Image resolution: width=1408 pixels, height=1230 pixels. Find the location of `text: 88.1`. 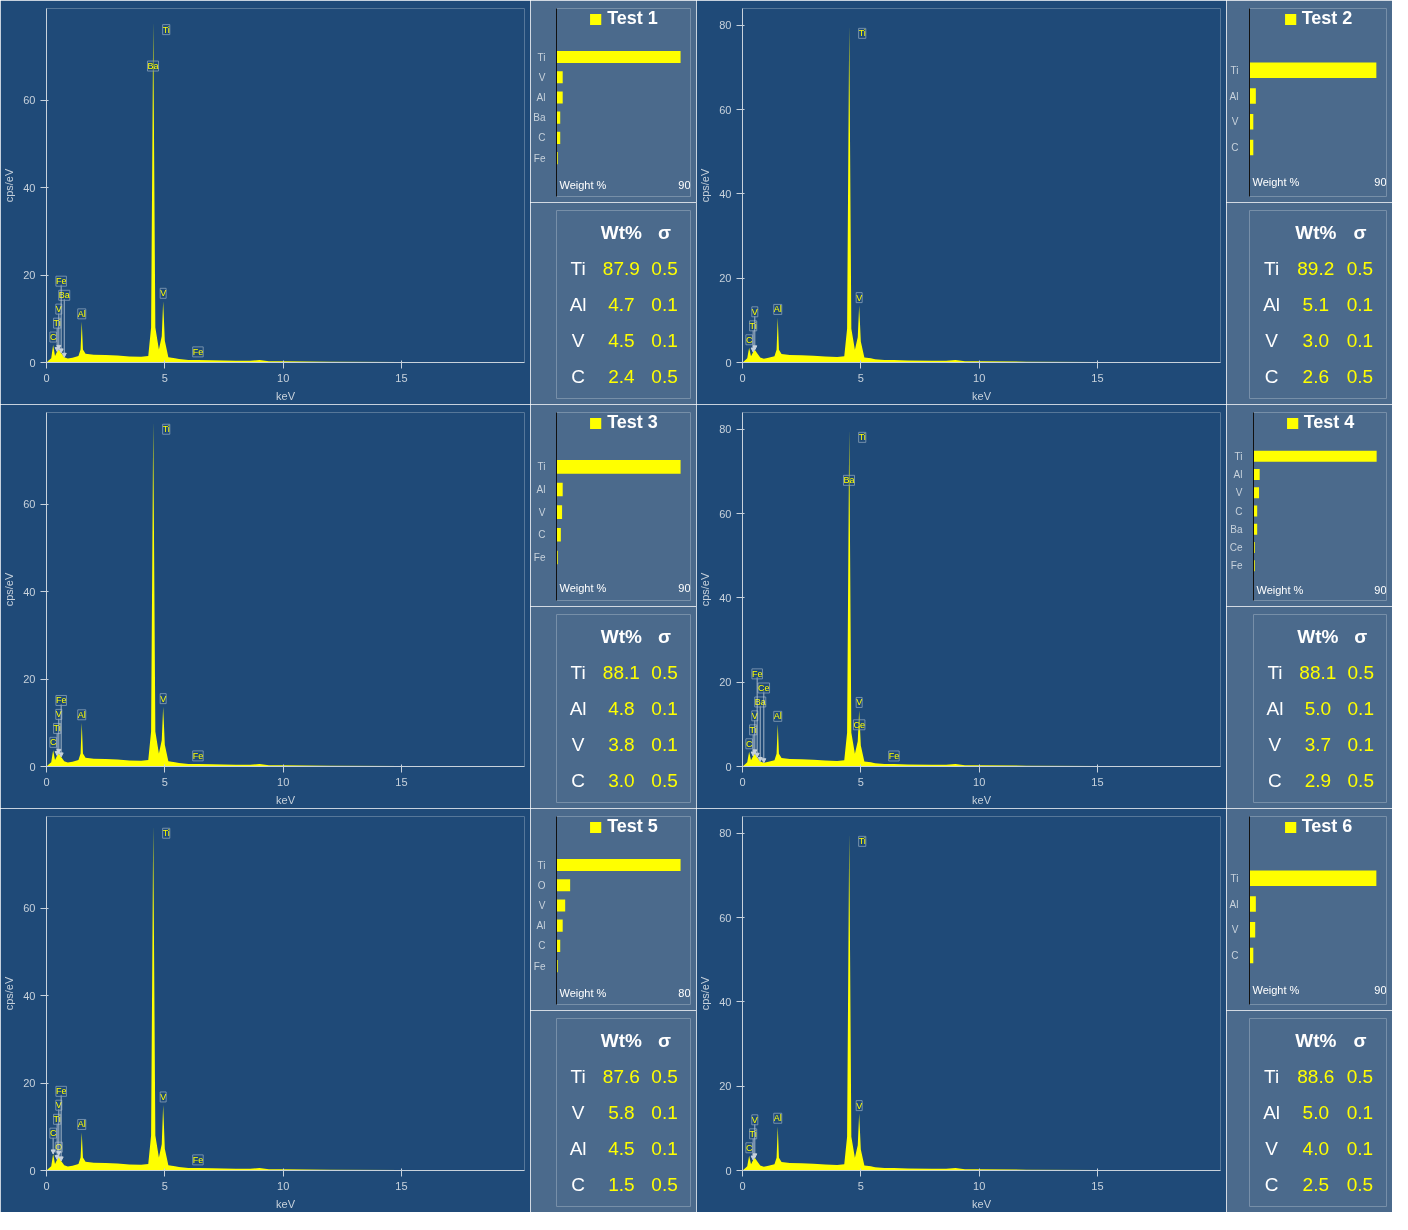

text: 88.1 is located at coordinates (621, 672).